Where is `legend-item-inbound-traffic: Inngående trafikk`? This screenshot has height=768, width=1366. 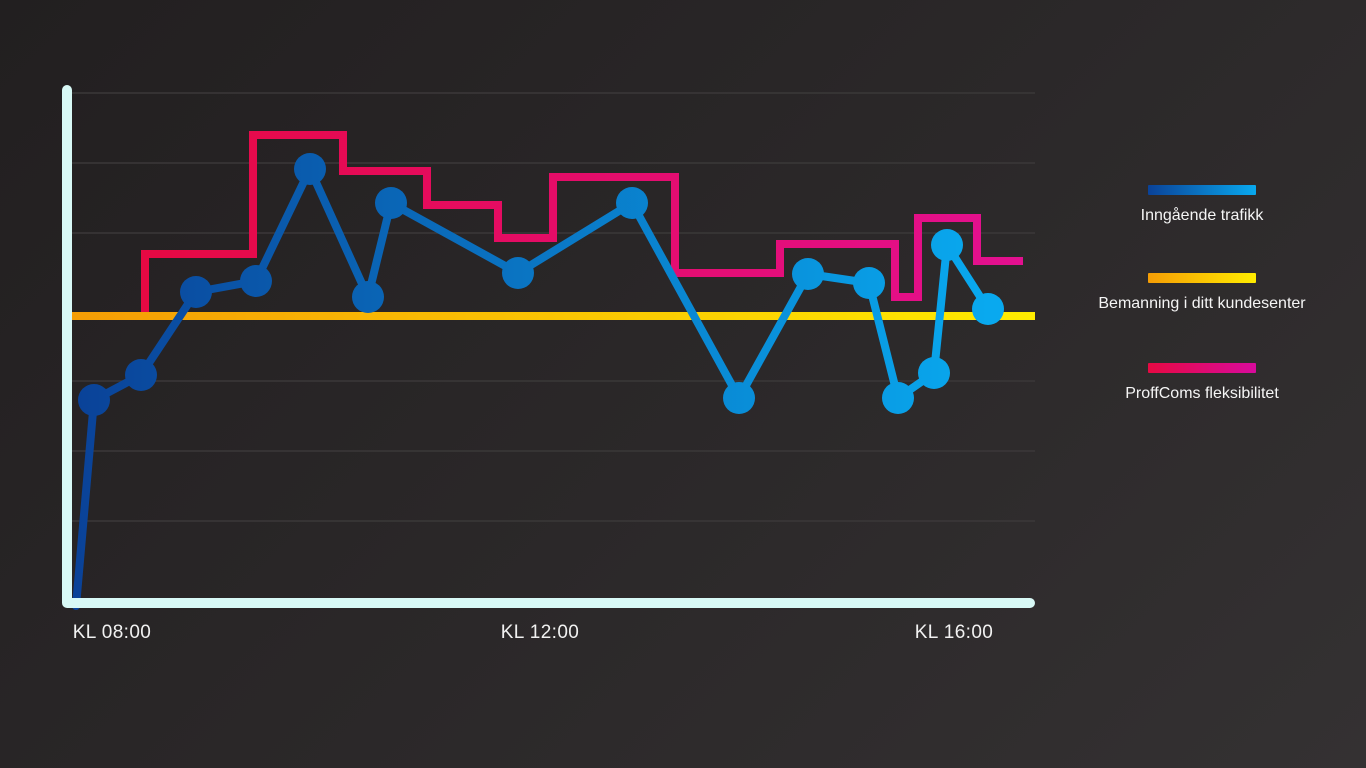
legend-item-inbound-traffic: Inngående trafikk is located at coordinates (1202, 205).